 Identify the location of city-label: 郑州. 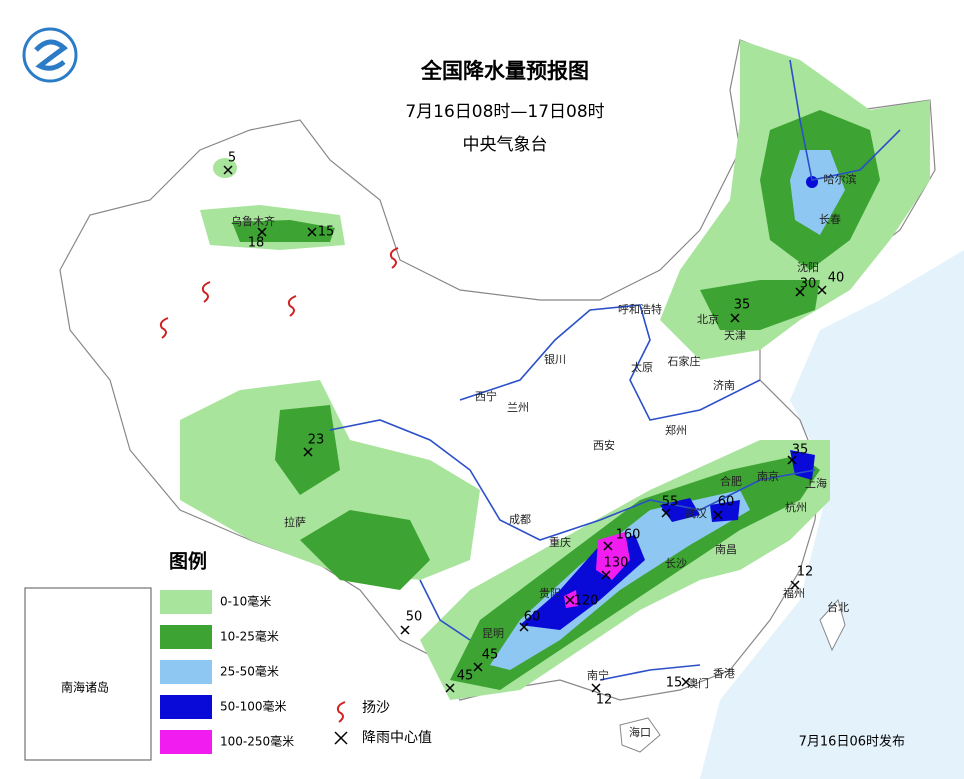
(676, 430).